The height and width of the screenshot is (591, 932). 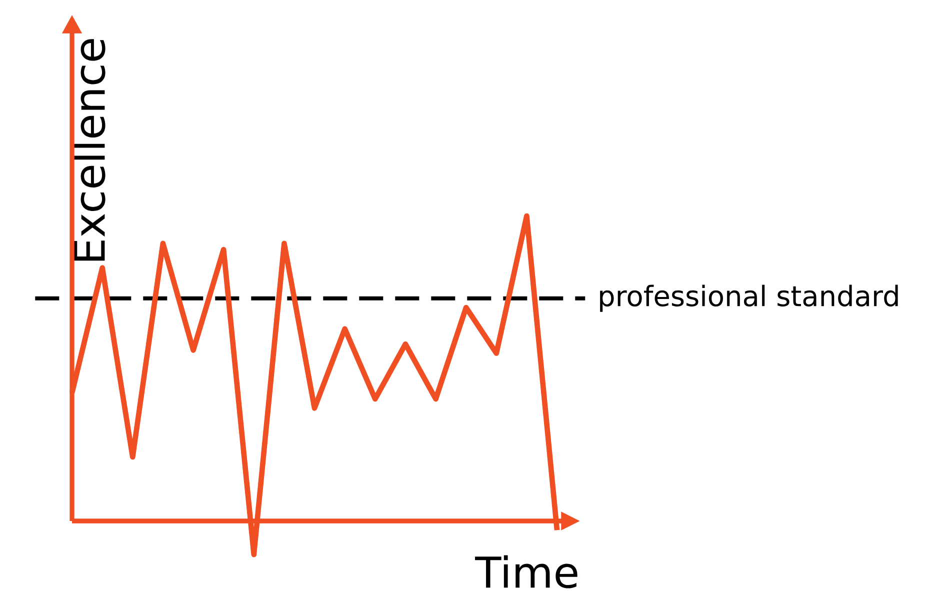 I want to click on y-axis-title: Excellence, so click(x=89, y=150).